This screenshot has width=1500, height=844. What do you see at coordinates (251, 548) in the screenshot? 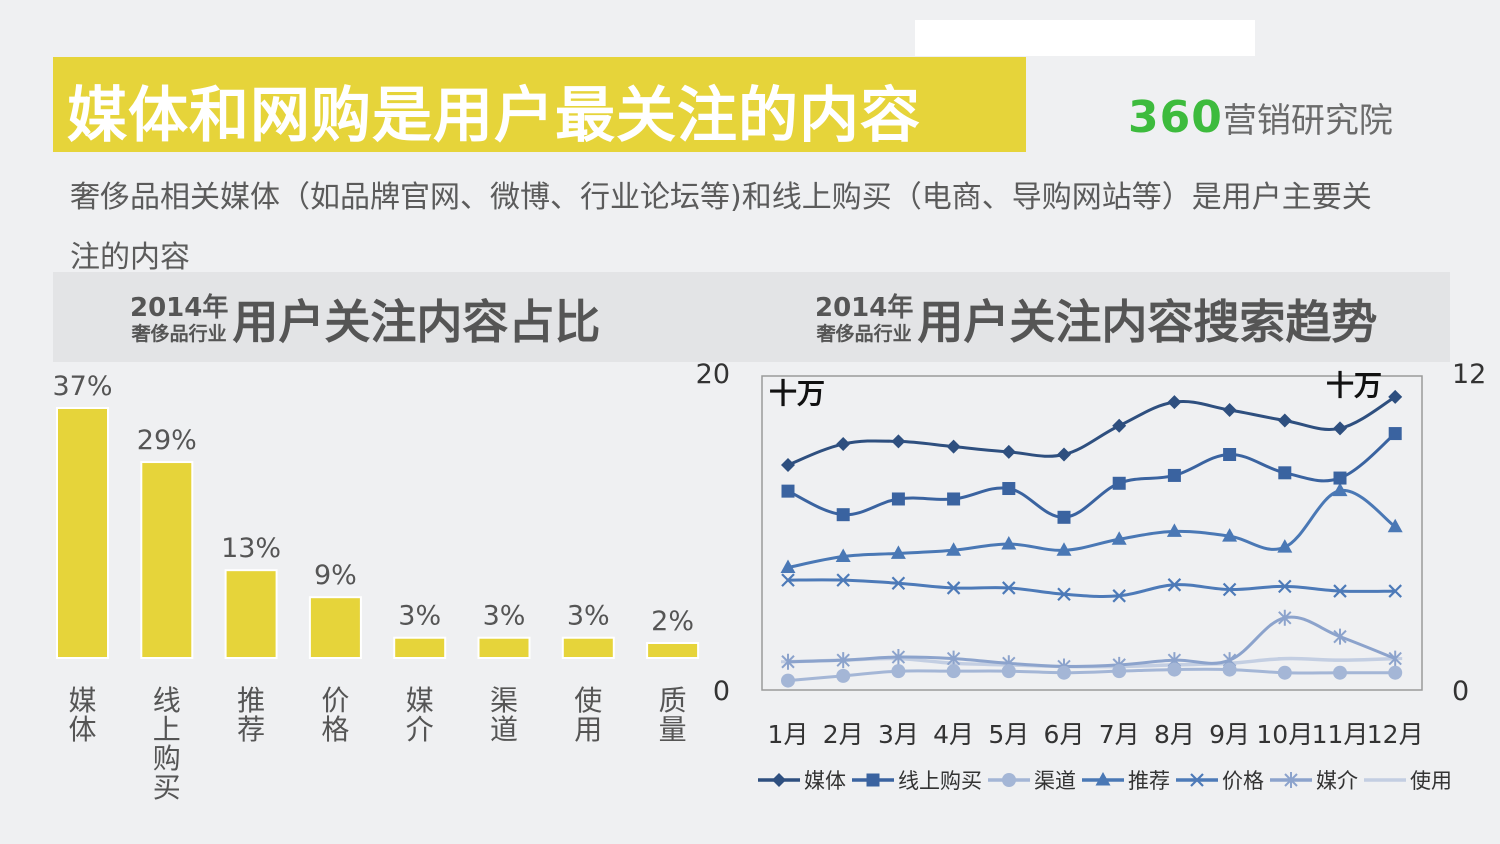
I see `bar-value-label: 13%` at bounding box center [251, 548].